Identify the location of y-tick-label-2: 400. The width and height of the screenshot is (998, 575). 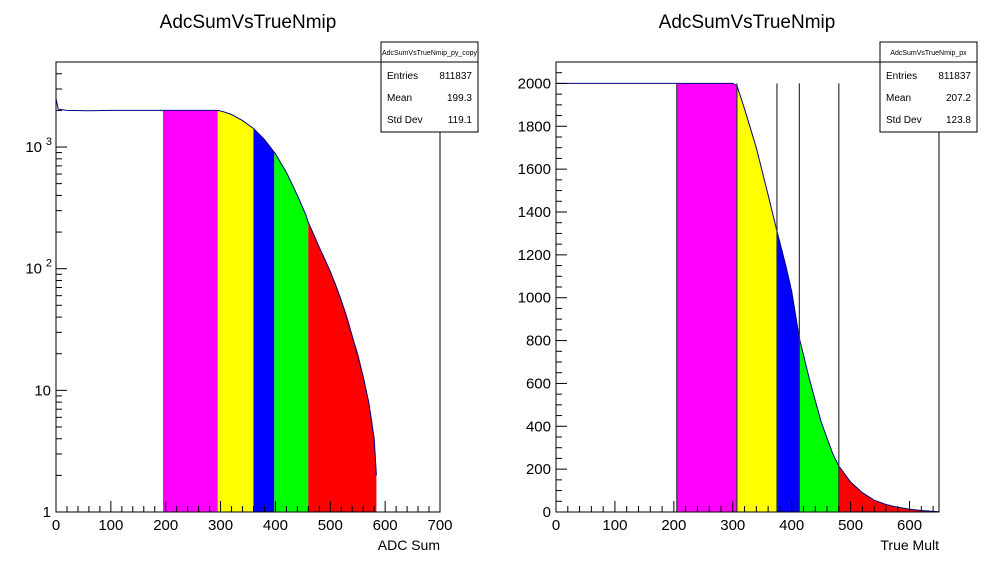
(538, 426).